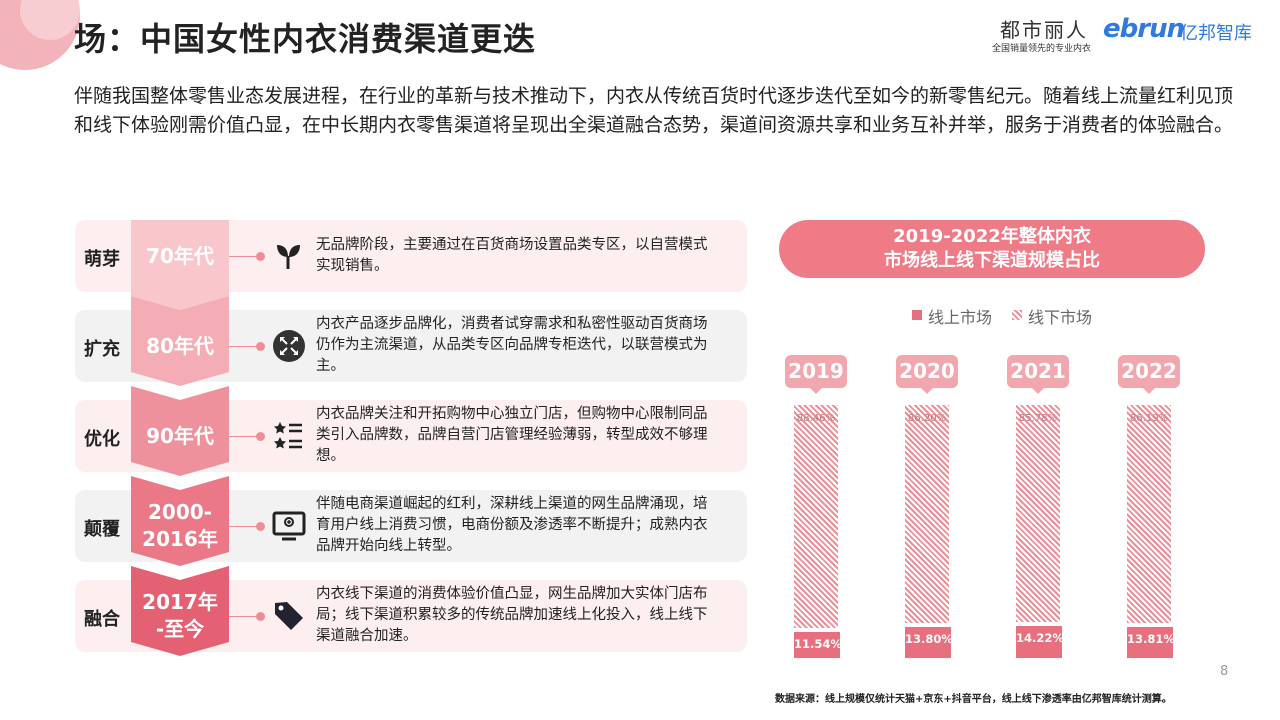 Image resolution: width=1280 pixels, height=720 pixels. What do you see at coordinates (1151, 642) in the screenshot?
I see `bar-online: 13.81%` at bounding box center [1151, 642].